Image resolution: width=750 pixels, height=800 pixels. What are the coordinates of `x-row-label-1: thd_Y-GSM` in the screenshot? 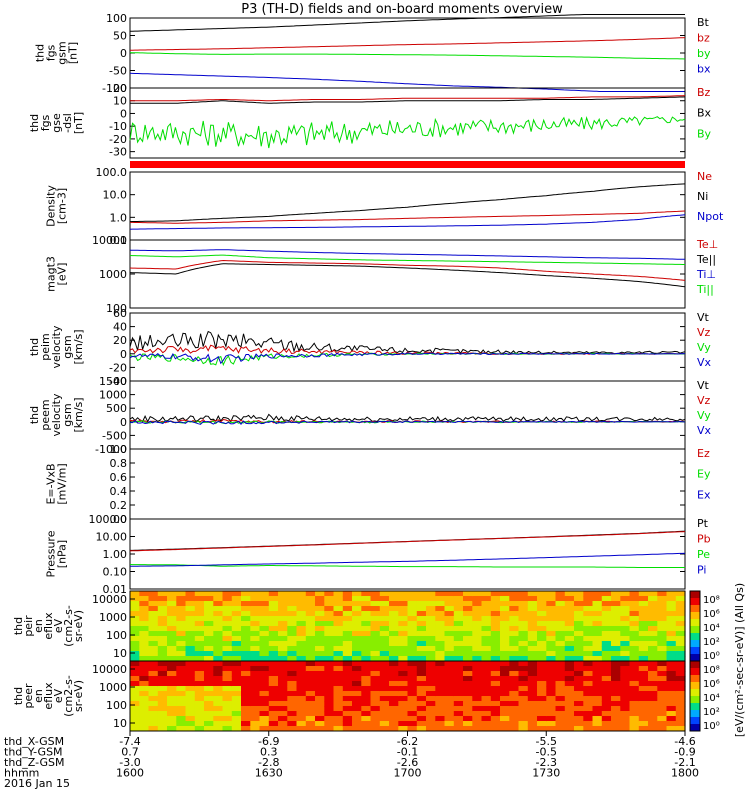 It's located at (33, 752).